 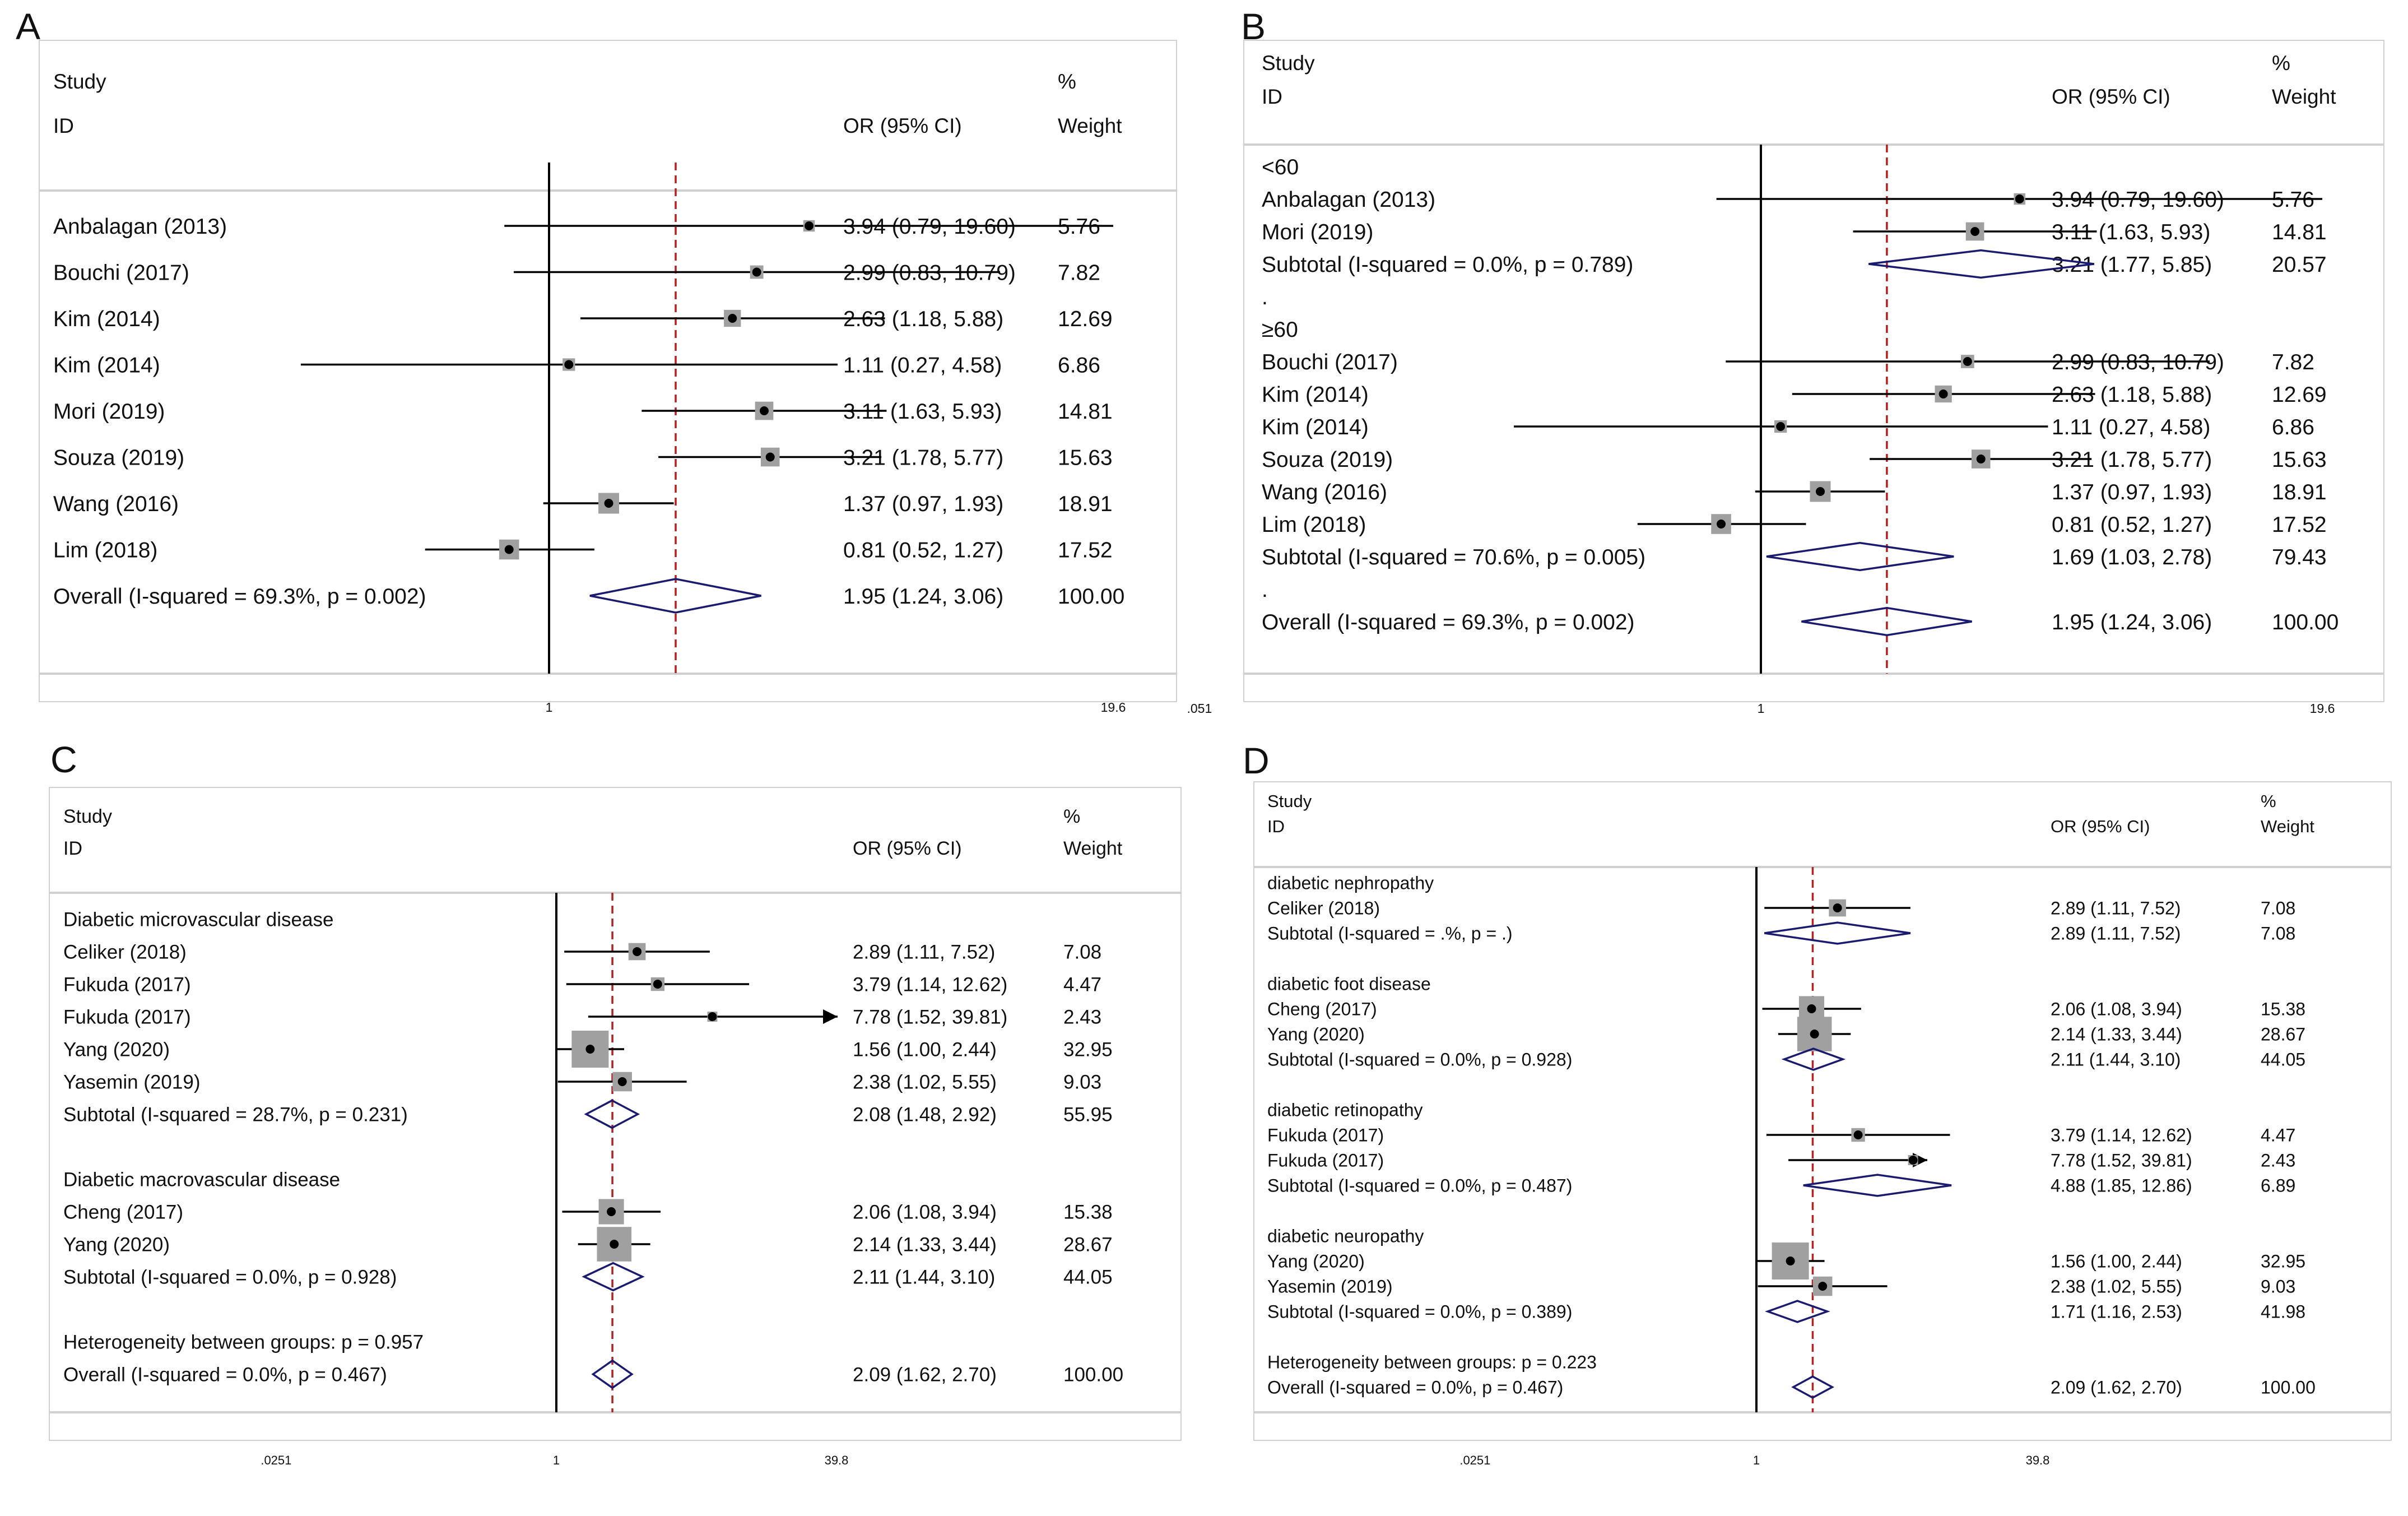 I want to click on panel-label: B, so click(x=1254, y=26).